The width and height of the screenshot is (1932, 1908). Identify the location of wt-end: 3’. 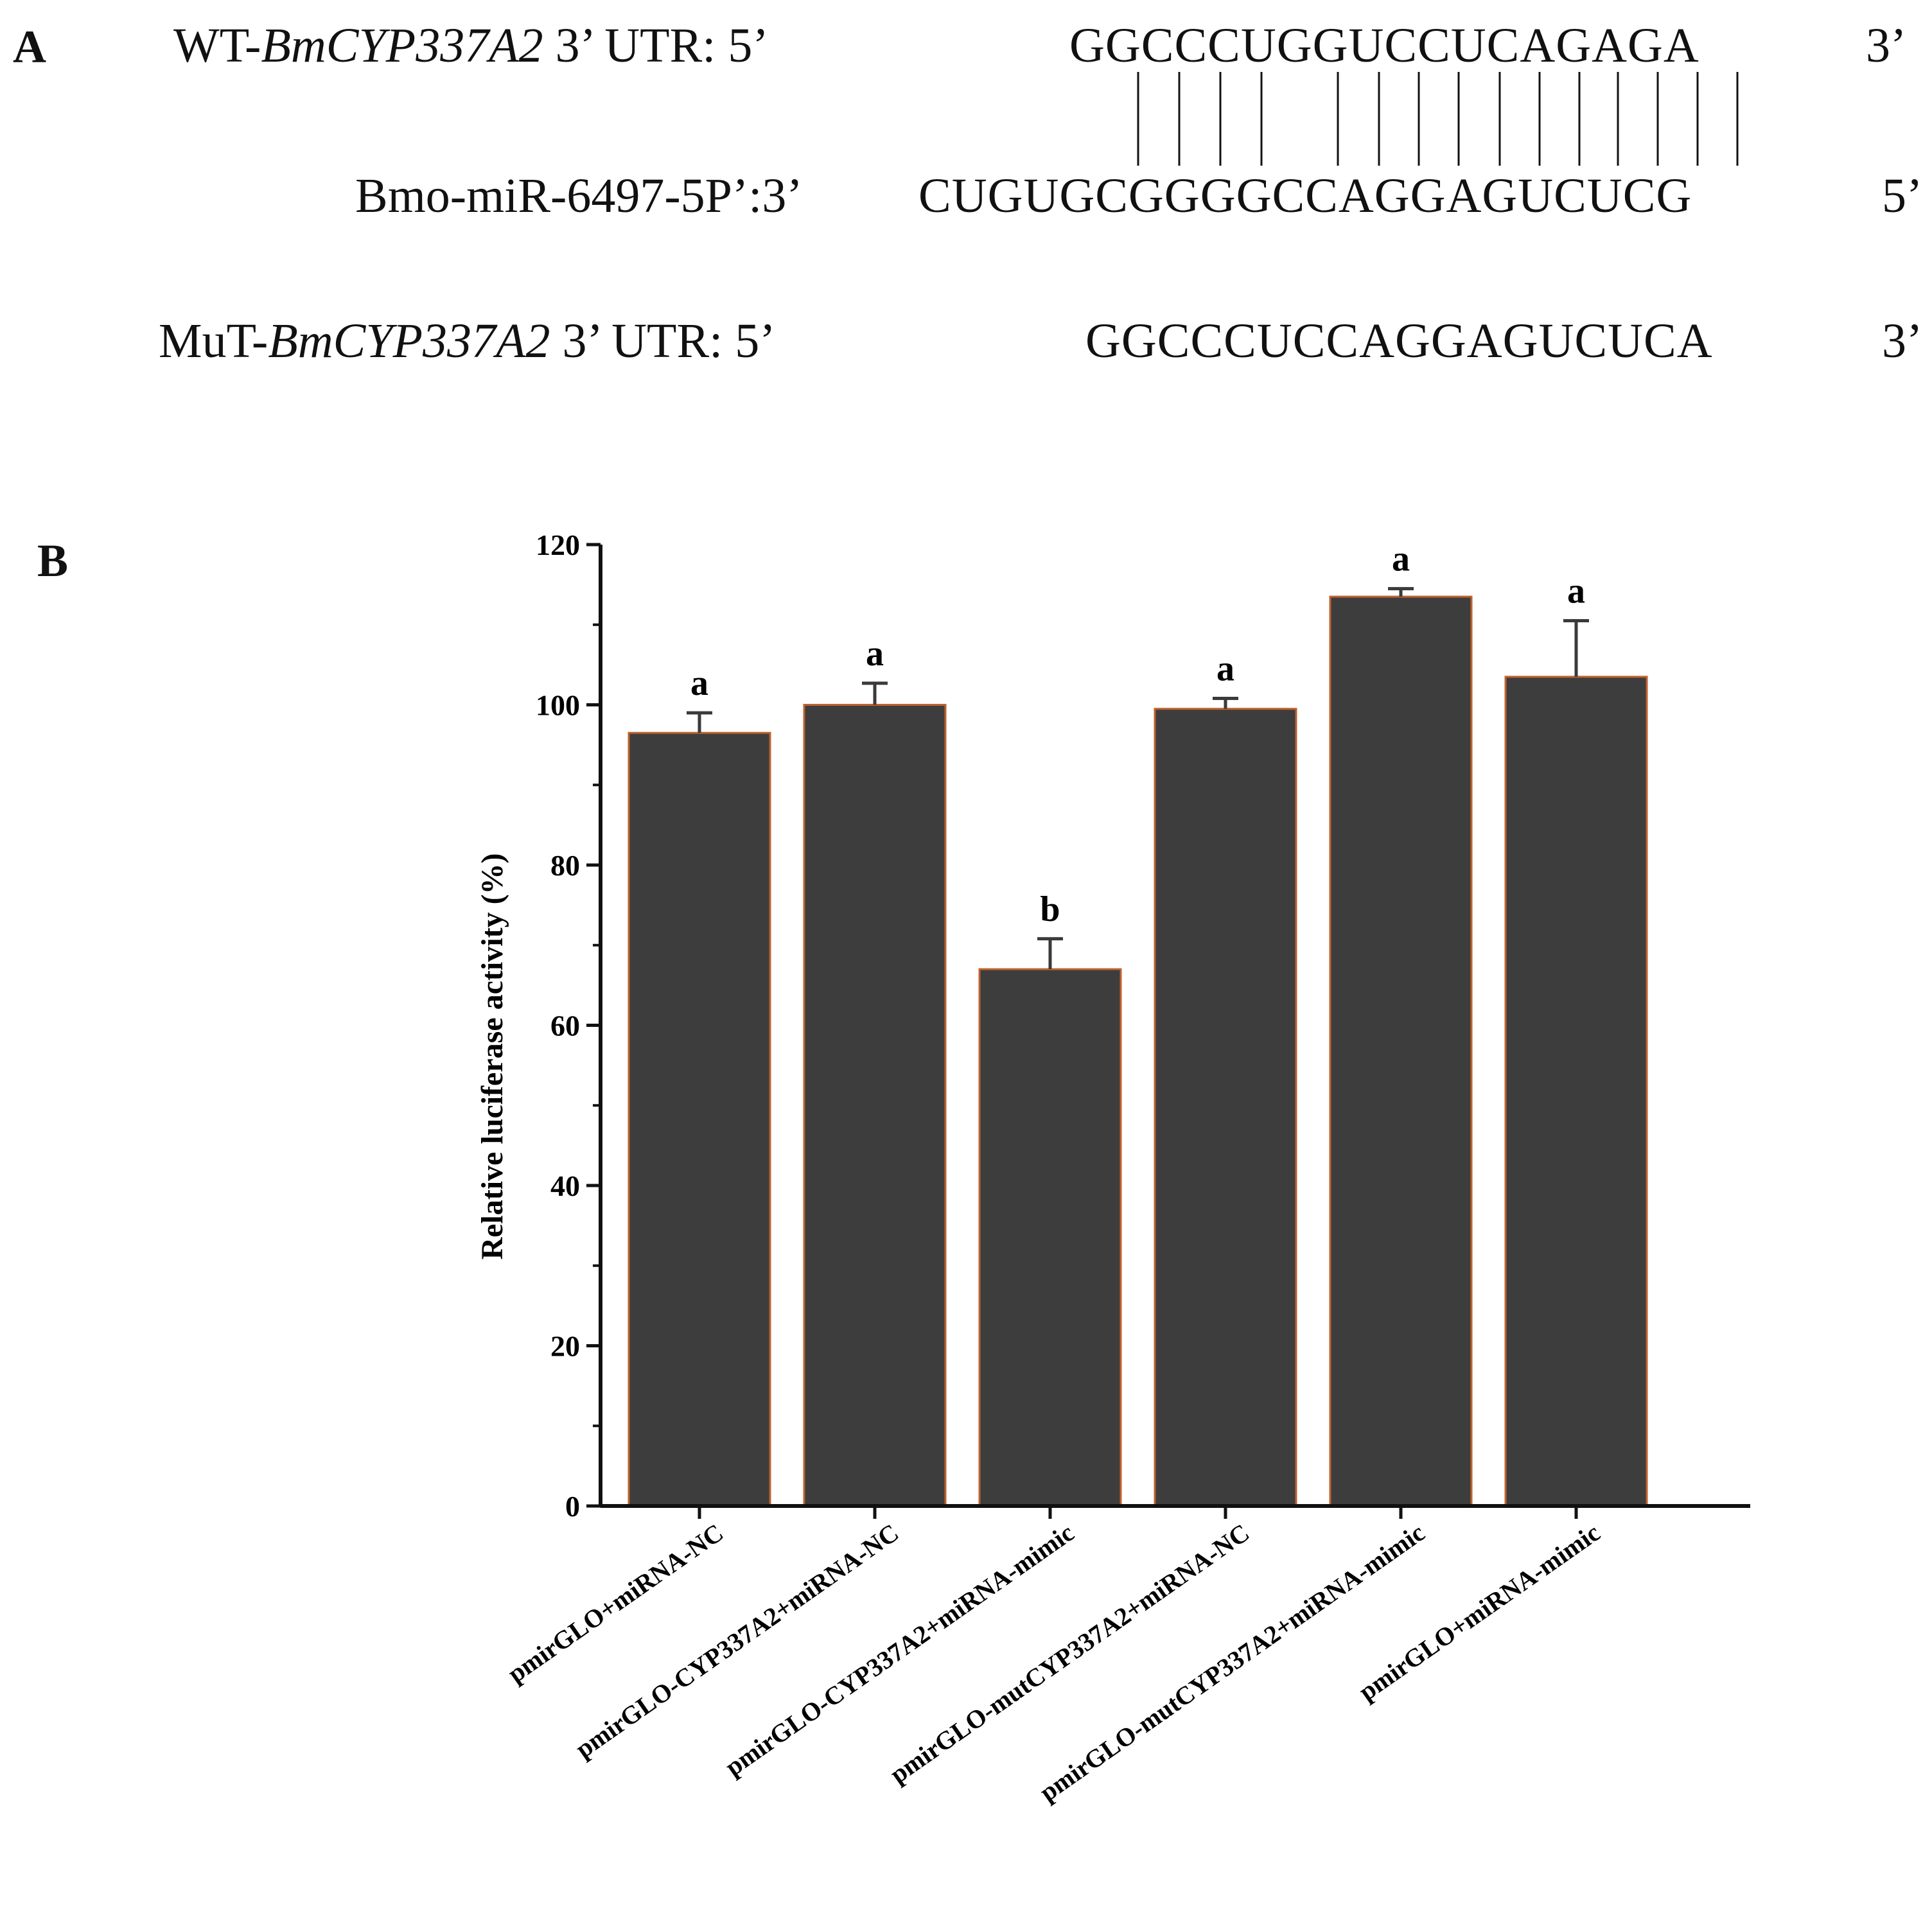
(1886, 46).